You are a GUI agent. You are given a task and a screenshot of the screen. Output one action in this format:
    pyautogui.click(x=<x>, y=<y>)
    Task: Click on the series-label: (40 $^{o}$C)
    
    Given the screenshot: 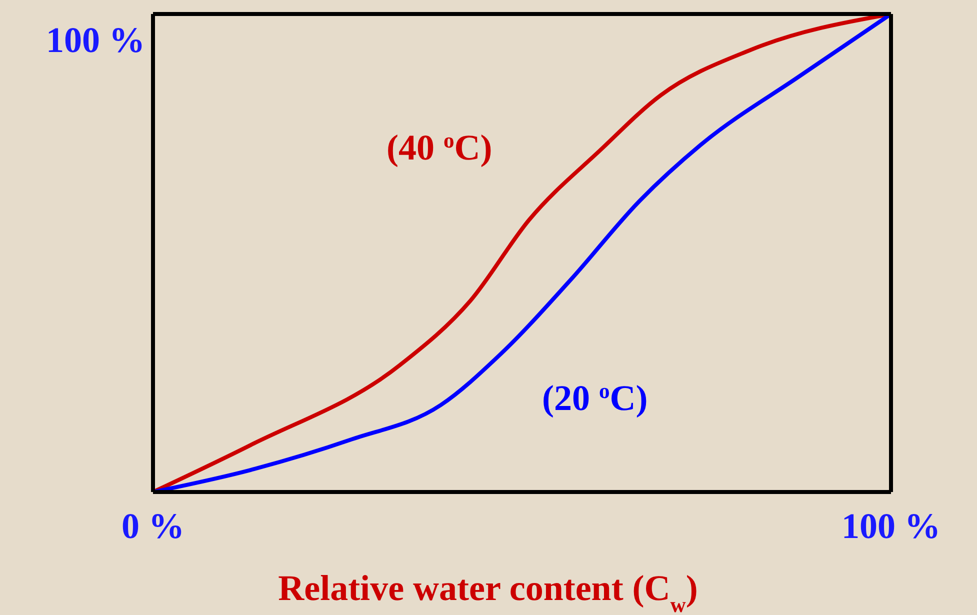 What is the action you would take?
    pyautogui.click(x=439, y=148)
    